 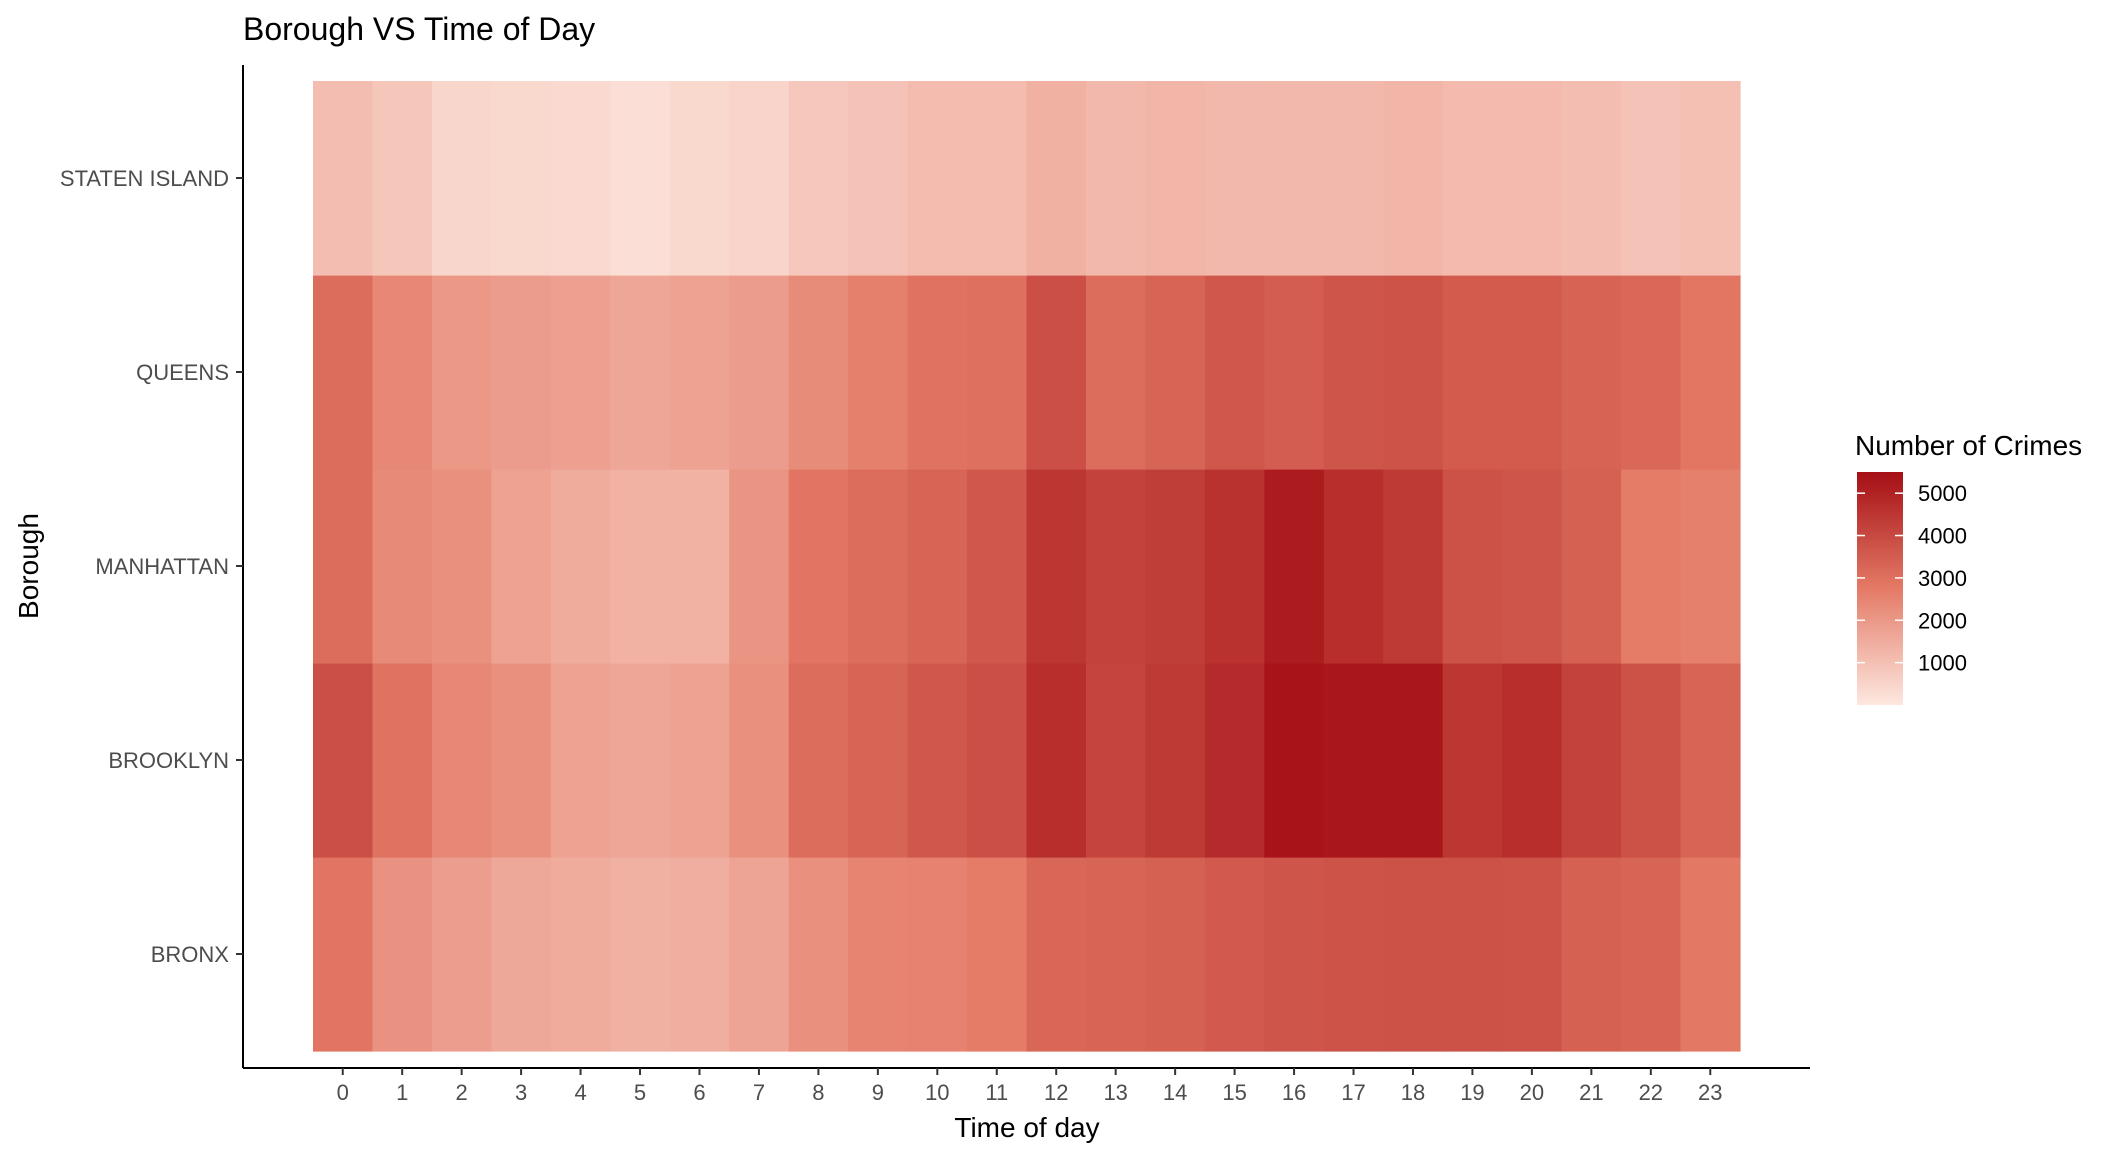 I want to click on legend-ticks: 1000 2000 3000 4000 5000, so click(x=1912, y=578).